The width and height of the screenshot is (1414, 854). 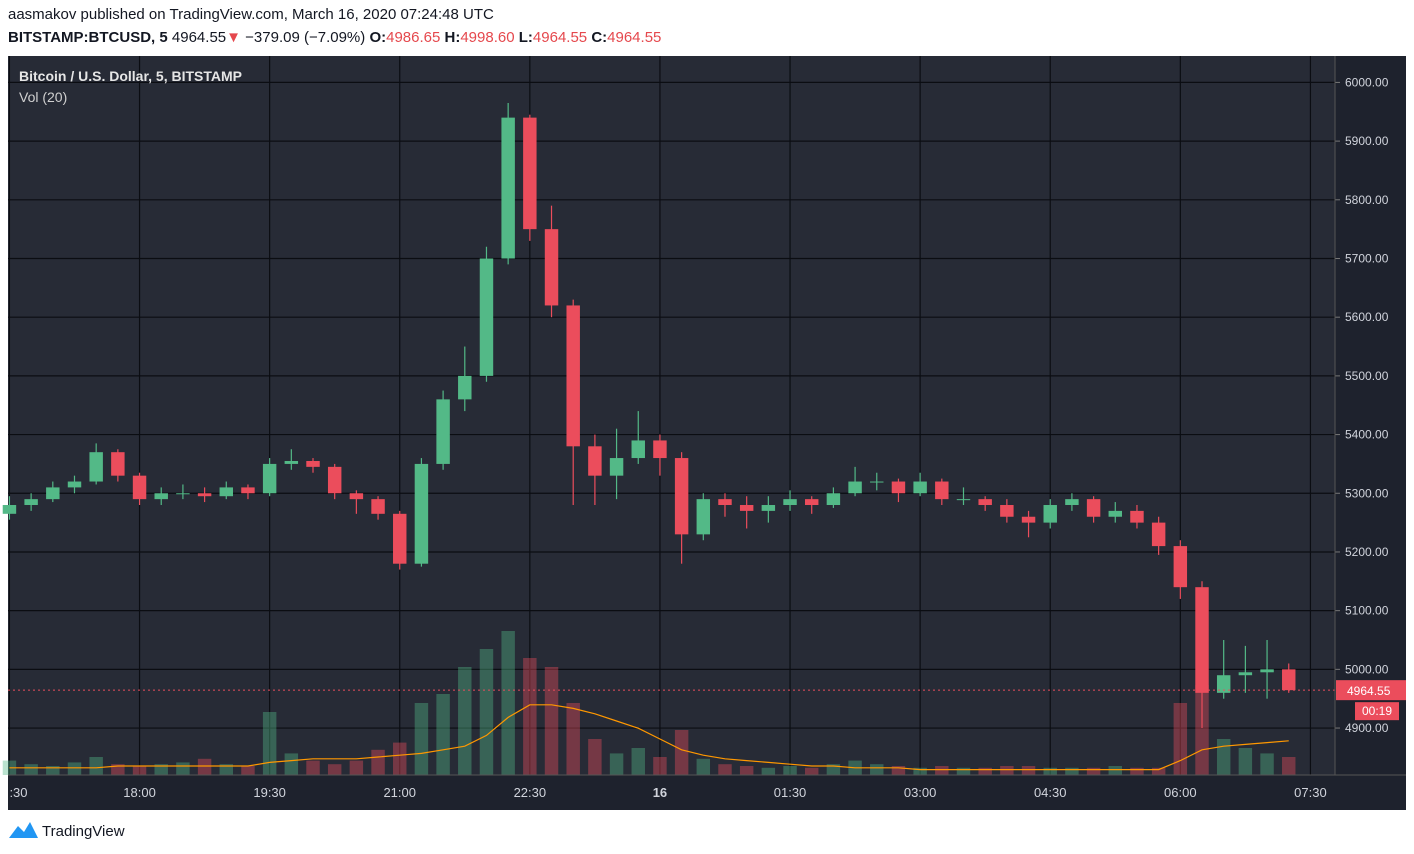 I want to click on x-tick-label: 04:30, so click(x=1050, y=792).